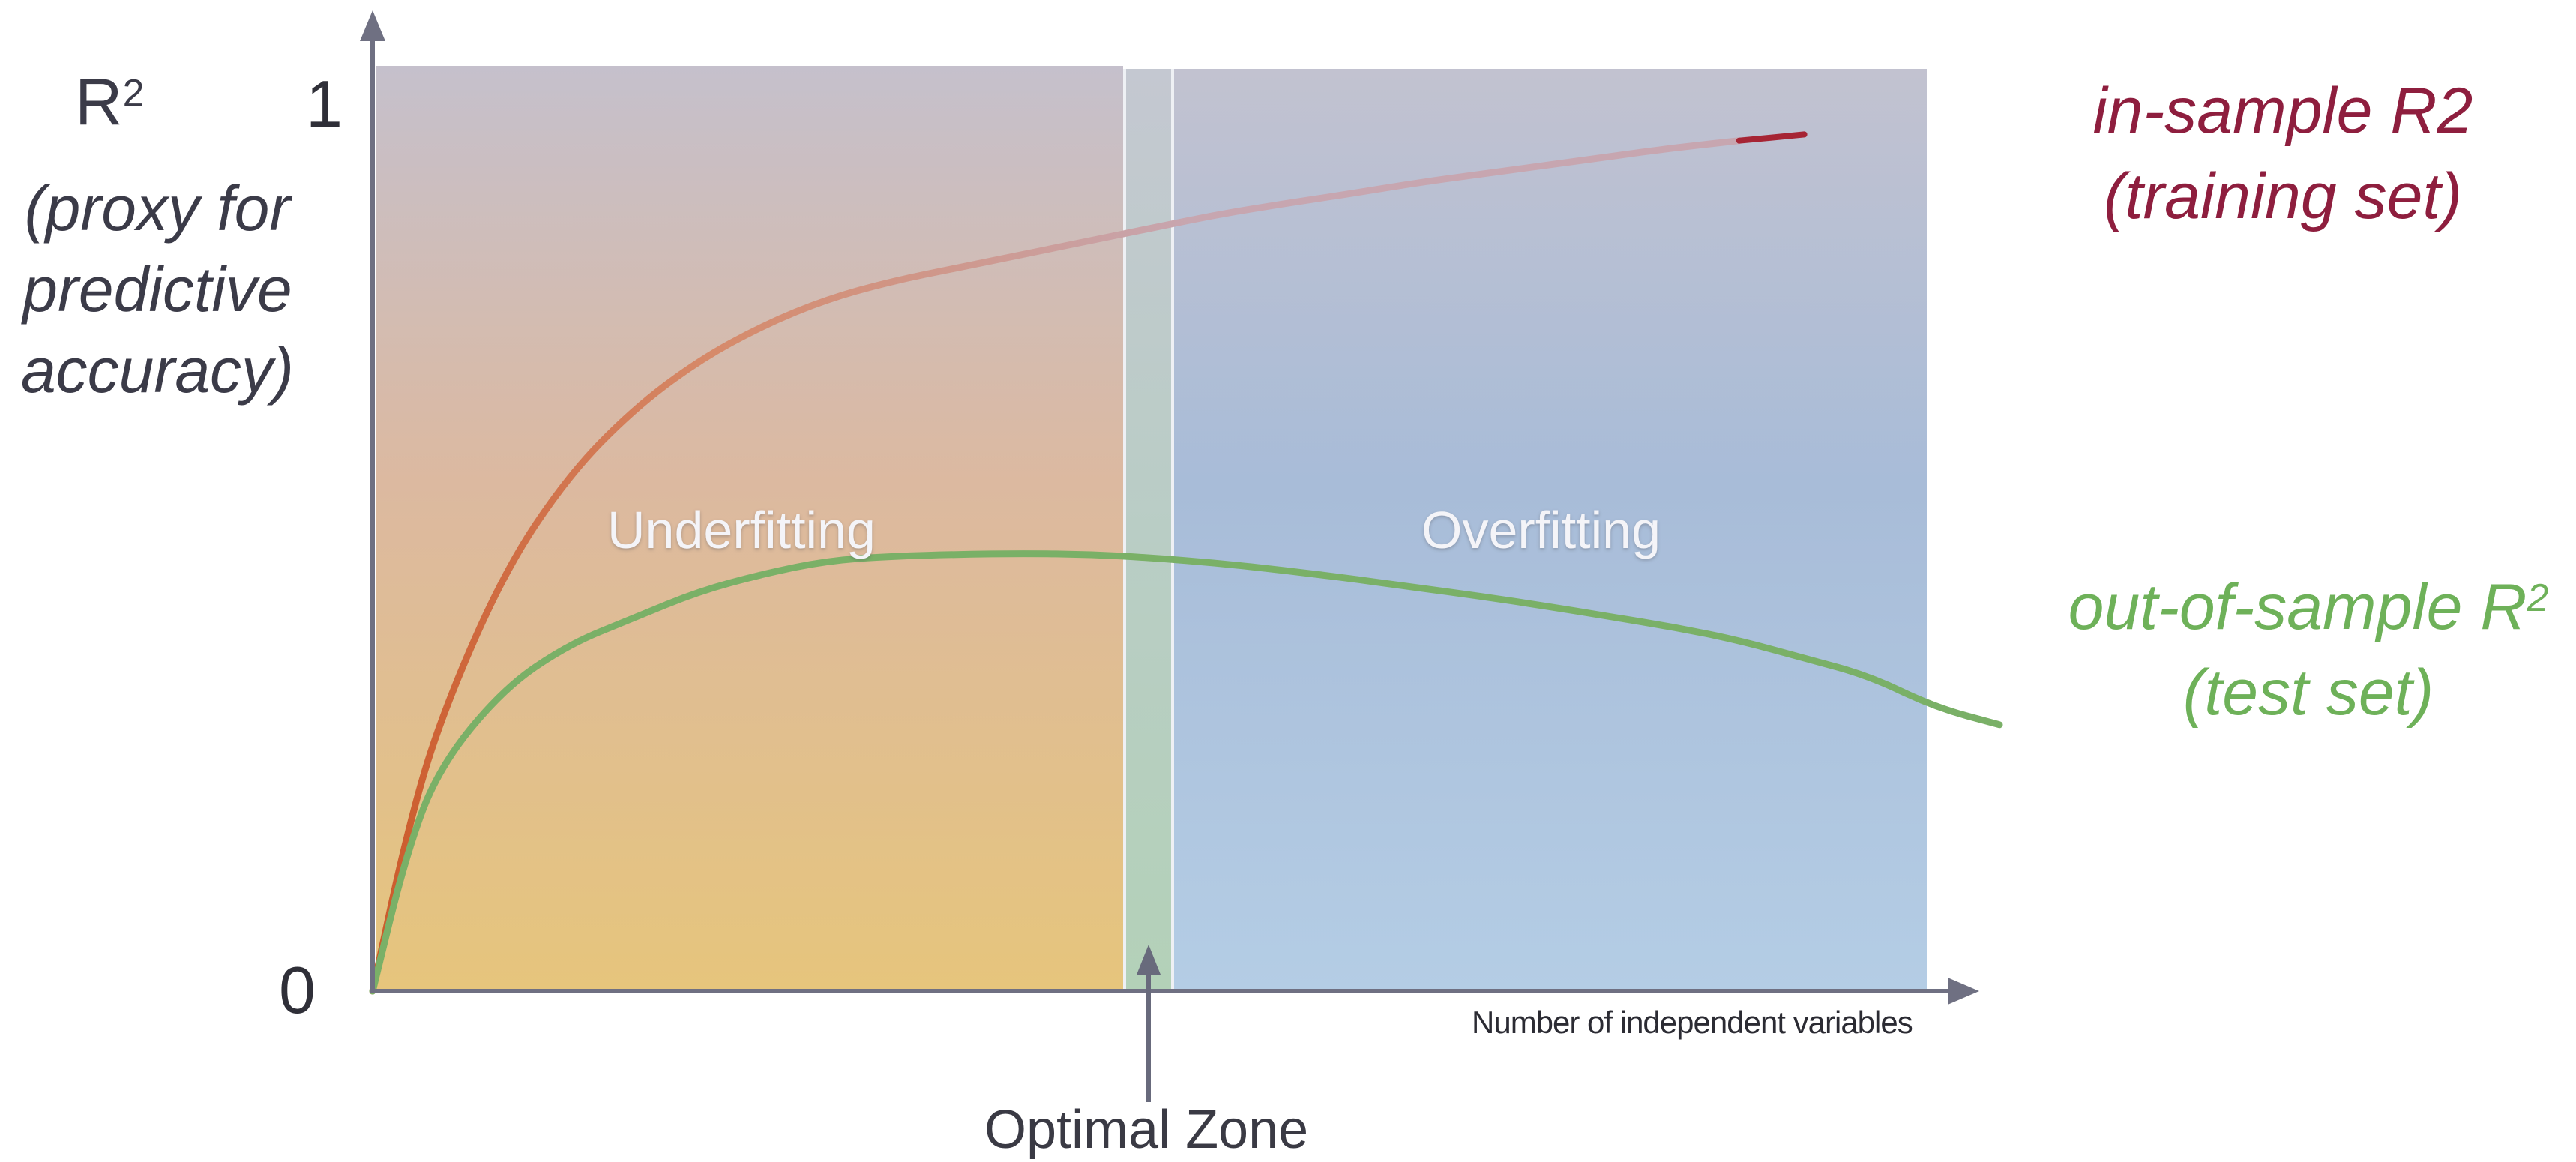 This screenshot has width=2576, height=1162. I want to click on x-axis-label: Number of independent variables, so click(1693, 1022).